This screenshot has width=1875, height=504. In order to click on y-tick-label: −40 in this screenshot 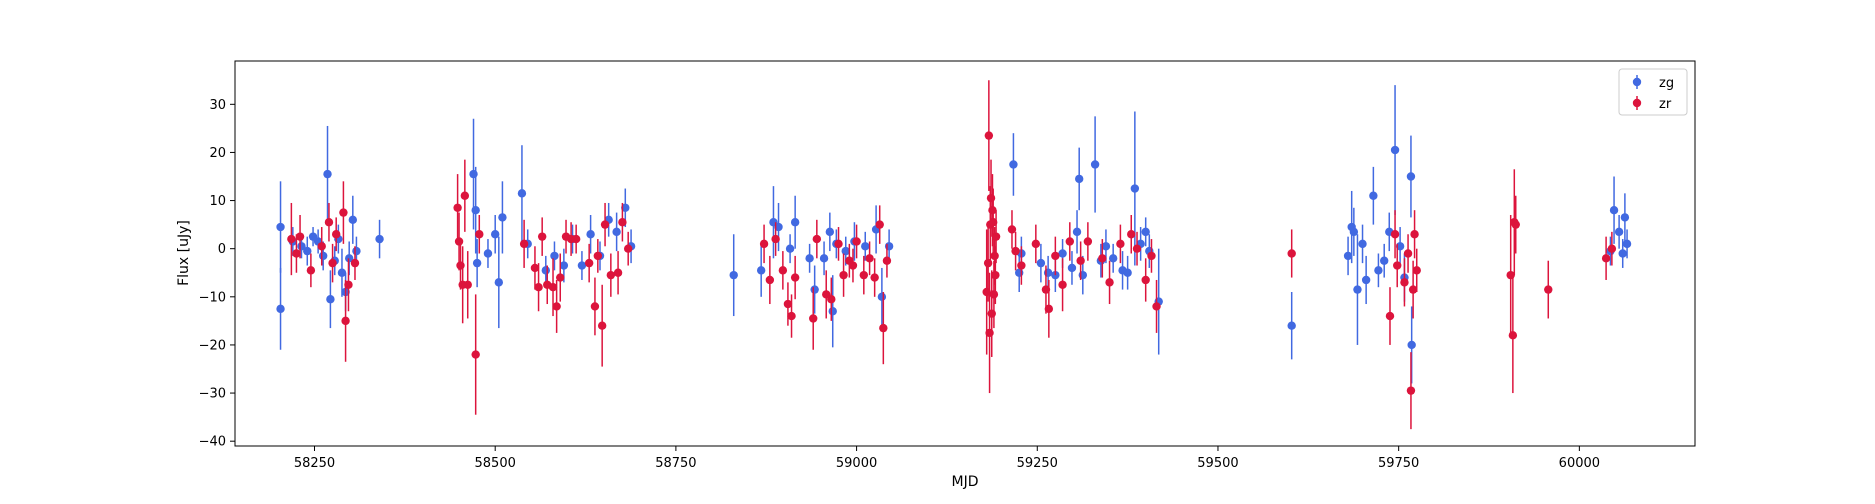, I will do `click(212, 442)`.